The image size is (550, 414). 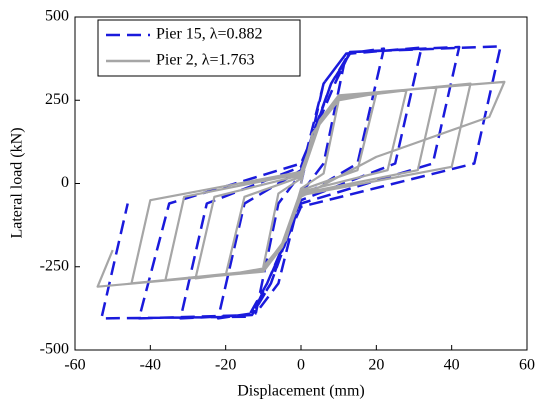 What do you see at coordinates (74, 365) in the screenshot?
I see `x-tick-label: -60` at bounding box center [74, 365].